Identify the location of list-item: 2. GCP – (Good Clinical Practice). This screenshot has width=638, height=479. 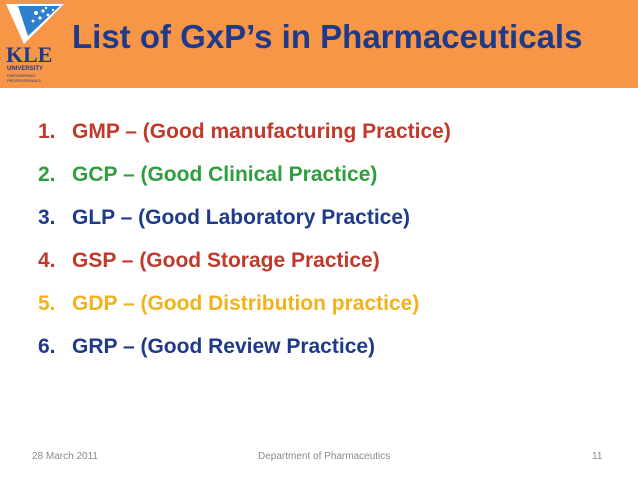
(244, 179).